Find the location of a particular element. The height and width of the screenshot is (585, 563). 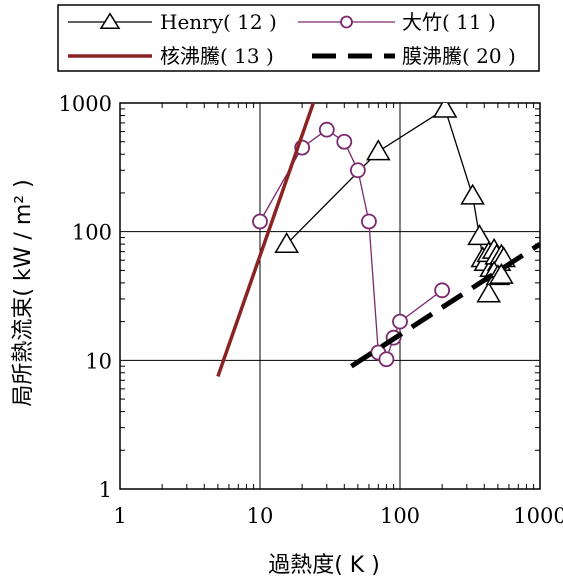

series-line-film is located at coordinates (445, 305).